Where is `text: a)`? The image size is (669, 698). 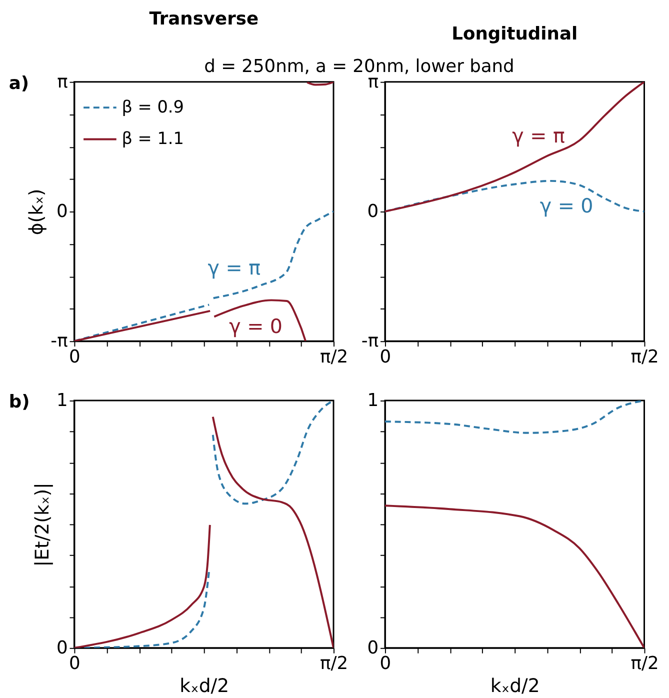
text: a) is located at coordinates (19, 83).